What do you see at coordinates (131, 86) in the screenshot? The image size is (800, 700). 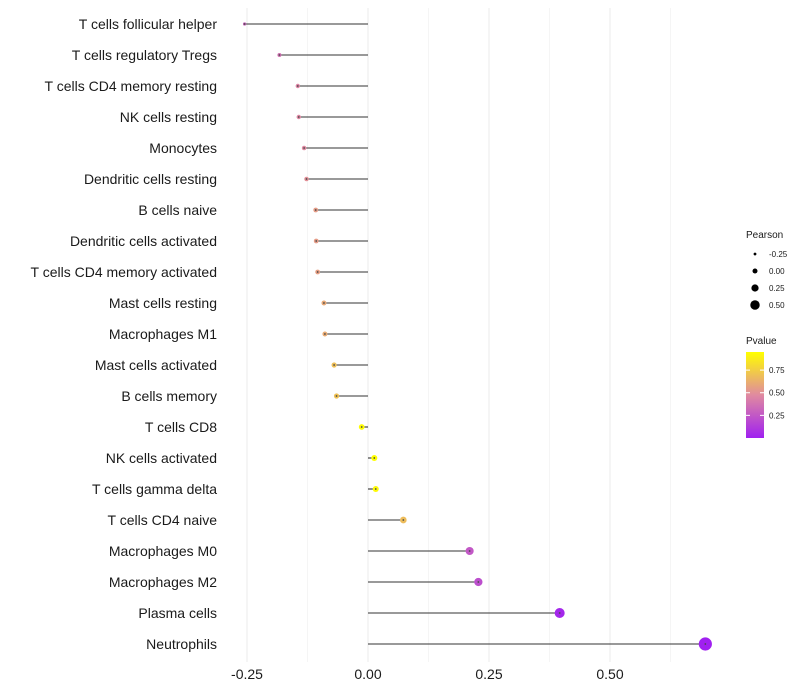 I see `y-axis-label: T cells CD4 memory resting` at bounding box center [131, 86].